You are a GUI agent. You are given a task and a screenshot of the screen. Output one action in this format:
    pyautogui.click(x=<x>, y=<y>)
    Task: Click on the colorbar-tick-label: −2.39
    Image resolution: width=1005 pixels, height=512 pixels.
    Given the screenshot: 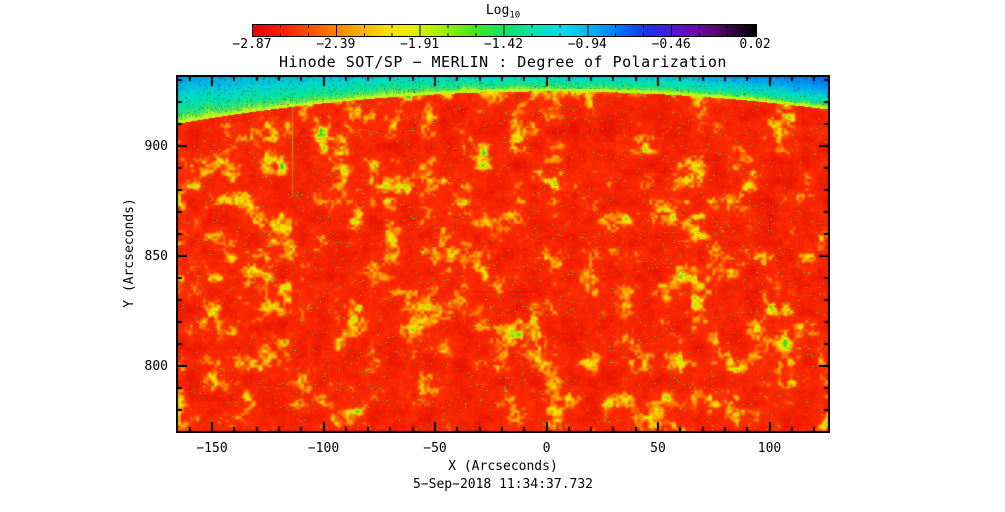 What is the action you would take?
    pyautogui.click(x=336, y=44)
    